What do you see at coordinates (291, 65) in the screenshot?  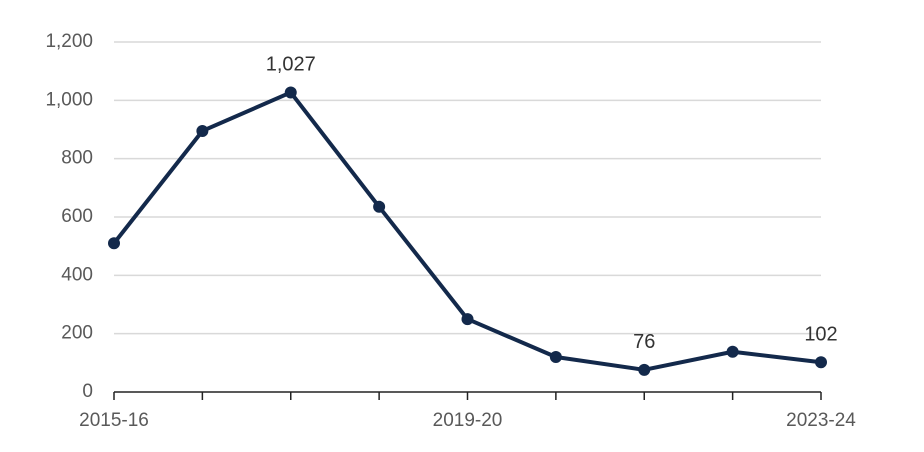 I see `data-label: 1,027` at bounding box center [291, 65].